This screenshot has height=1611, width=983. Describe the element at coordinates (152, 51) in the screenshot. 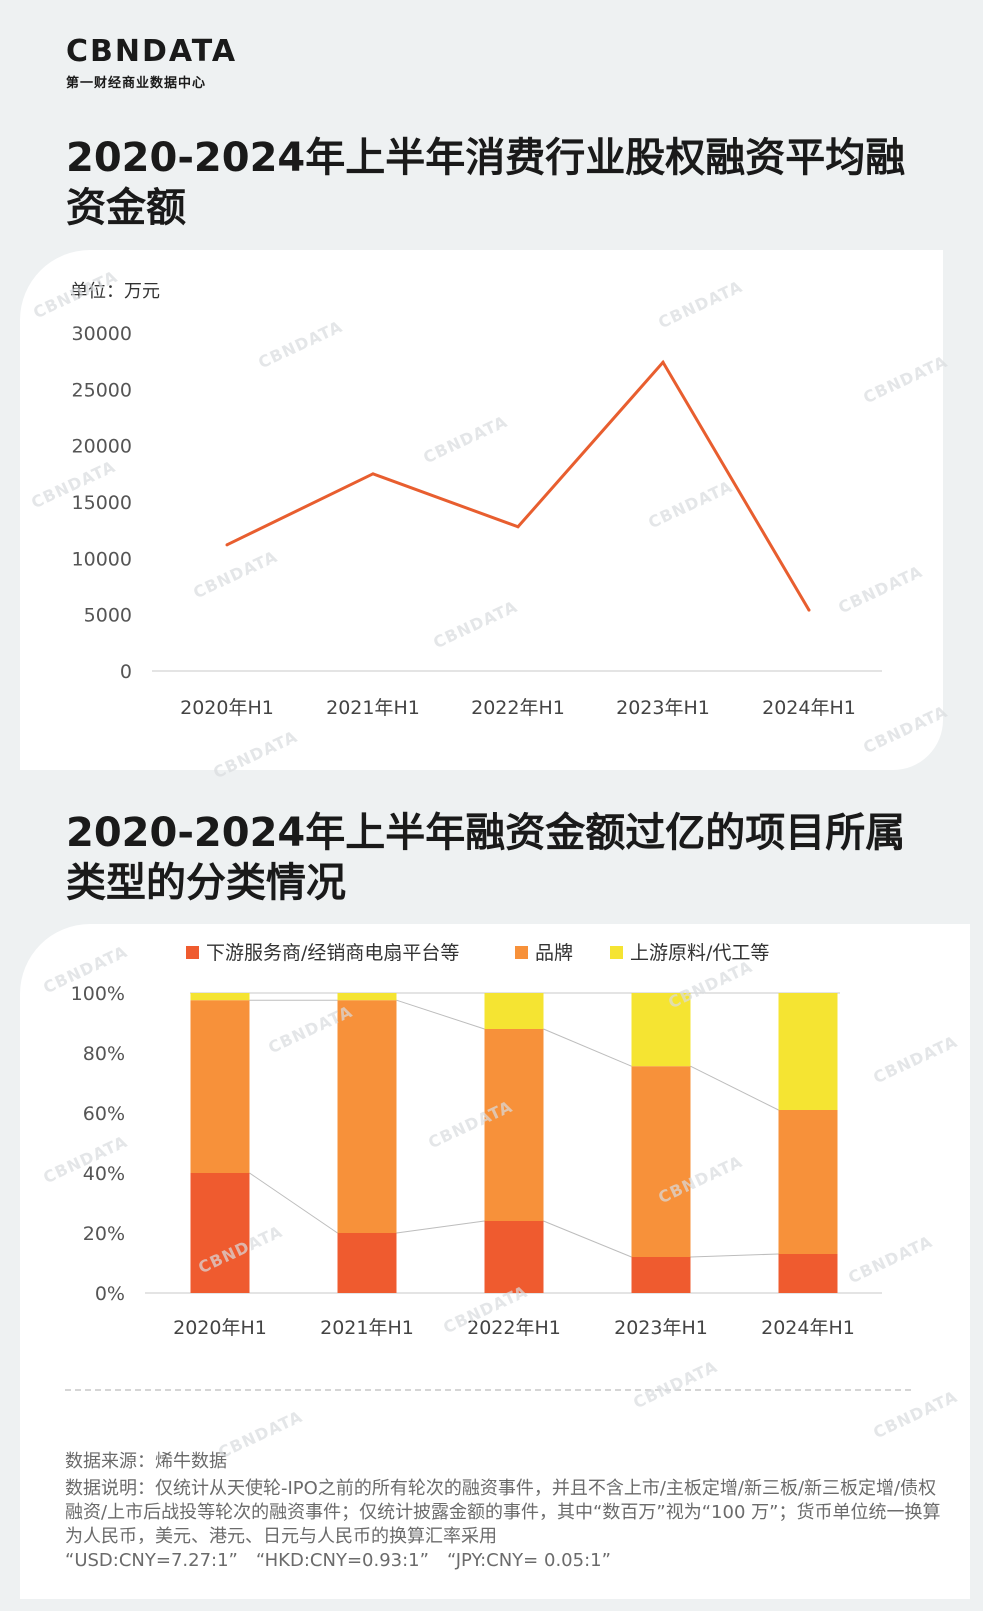

I see `logo-wordmark: CBNDATA` at that location.